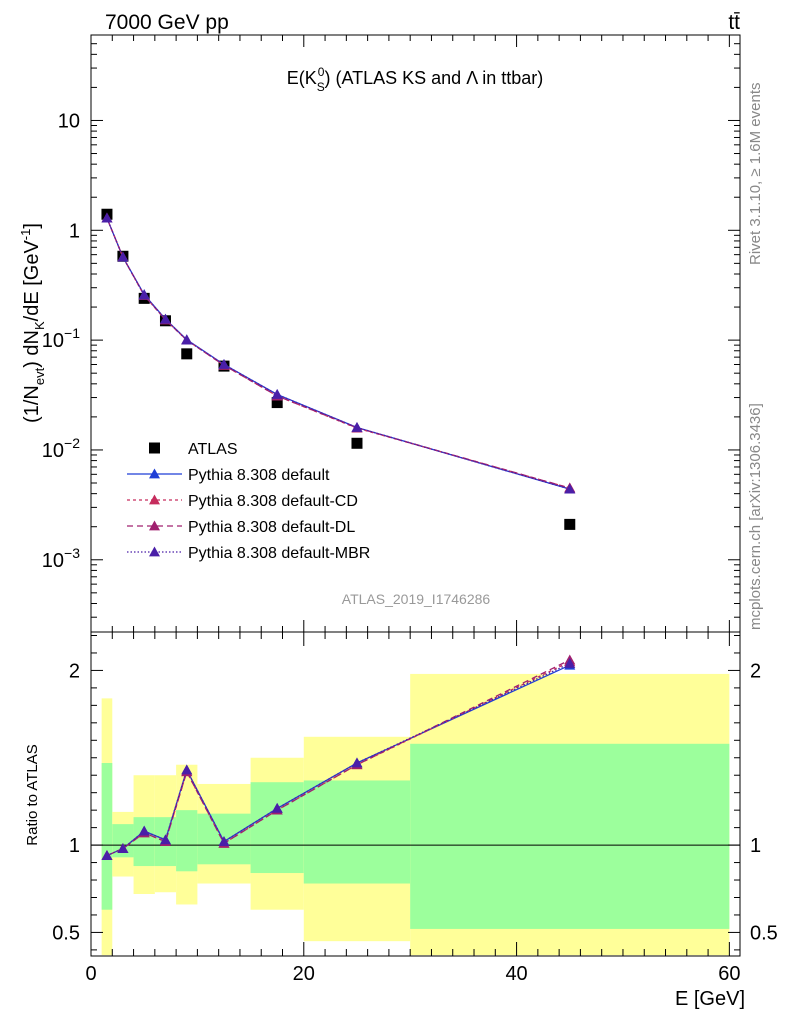 This screenshot has height=1024, width=786. What do you see at coordinates (32, 794) in the screenshot?
I see `ratio-y-axis-label: Ratio to ATLAS` at bounding box center [32, 794].